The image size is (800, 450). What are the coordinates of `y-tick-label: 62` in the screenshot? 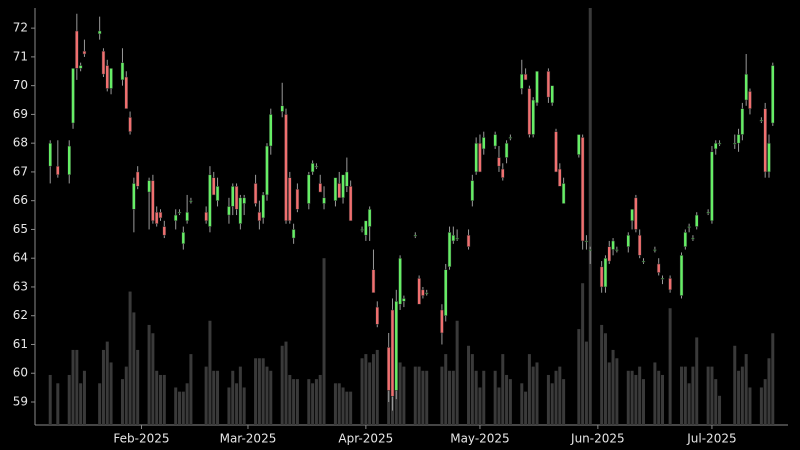 It's located at (20, 315).